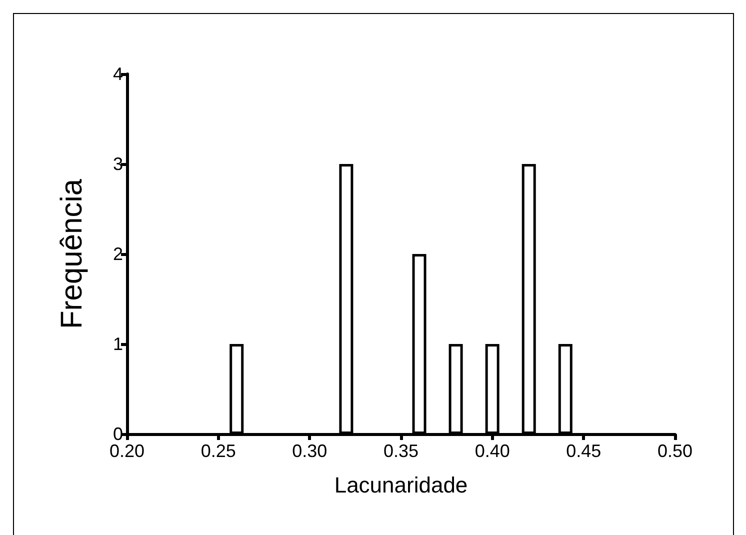 The image size is (746, 535). What do you see at coordinates (401, 485) in the screenshot?
I see `x-axis-title: Lacunaridade` at bounding box center [401, 485].